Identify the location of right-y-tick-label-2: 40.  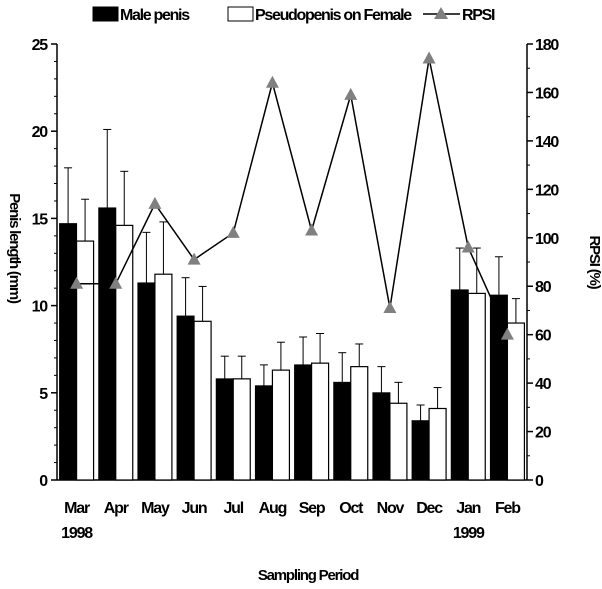
(543, 384).